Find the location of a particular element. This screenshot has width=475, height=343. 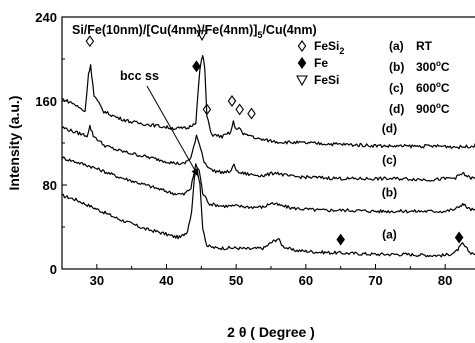

y-tick-label: 160 is located at coordinates (46, 101).